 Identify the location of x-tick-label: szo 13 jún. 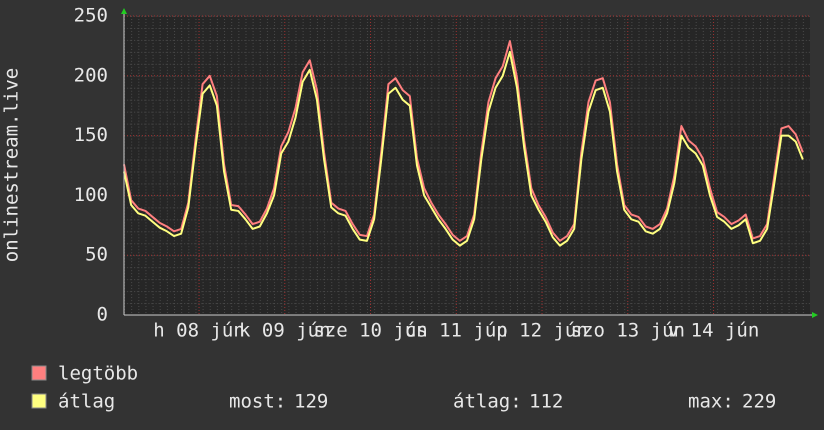
(628, 331).